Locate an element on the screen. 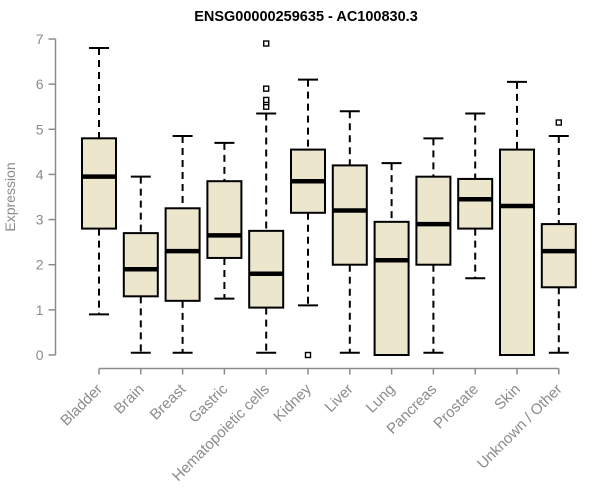 The height and width of the screenshot is (500, 600). box-skin is located at coordinates (517, 218).